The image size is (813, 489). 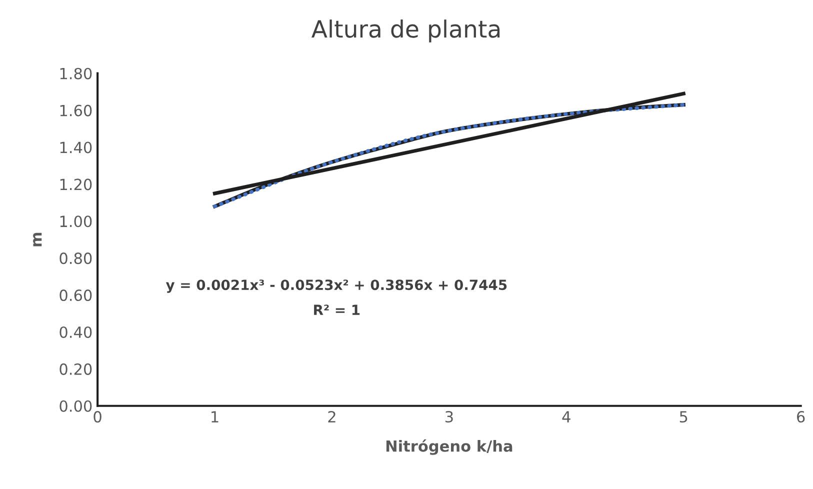 I want to click on x-tick-label: 5, so click(x=684, y=417).